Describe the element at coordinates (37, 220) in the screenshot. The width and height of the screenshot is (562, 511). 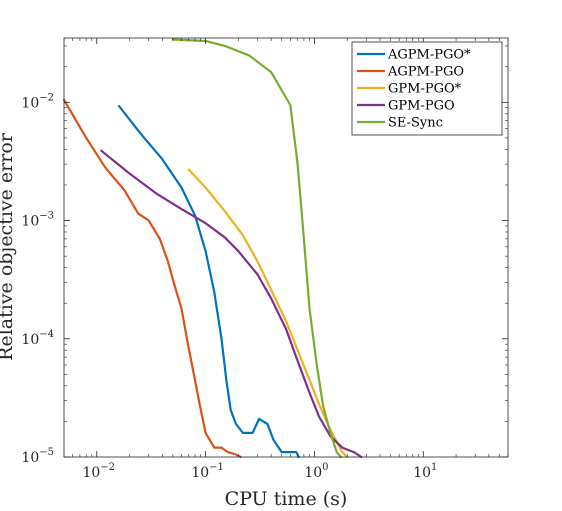
I see `y-tick-label-2: 10⁻³` at that location.